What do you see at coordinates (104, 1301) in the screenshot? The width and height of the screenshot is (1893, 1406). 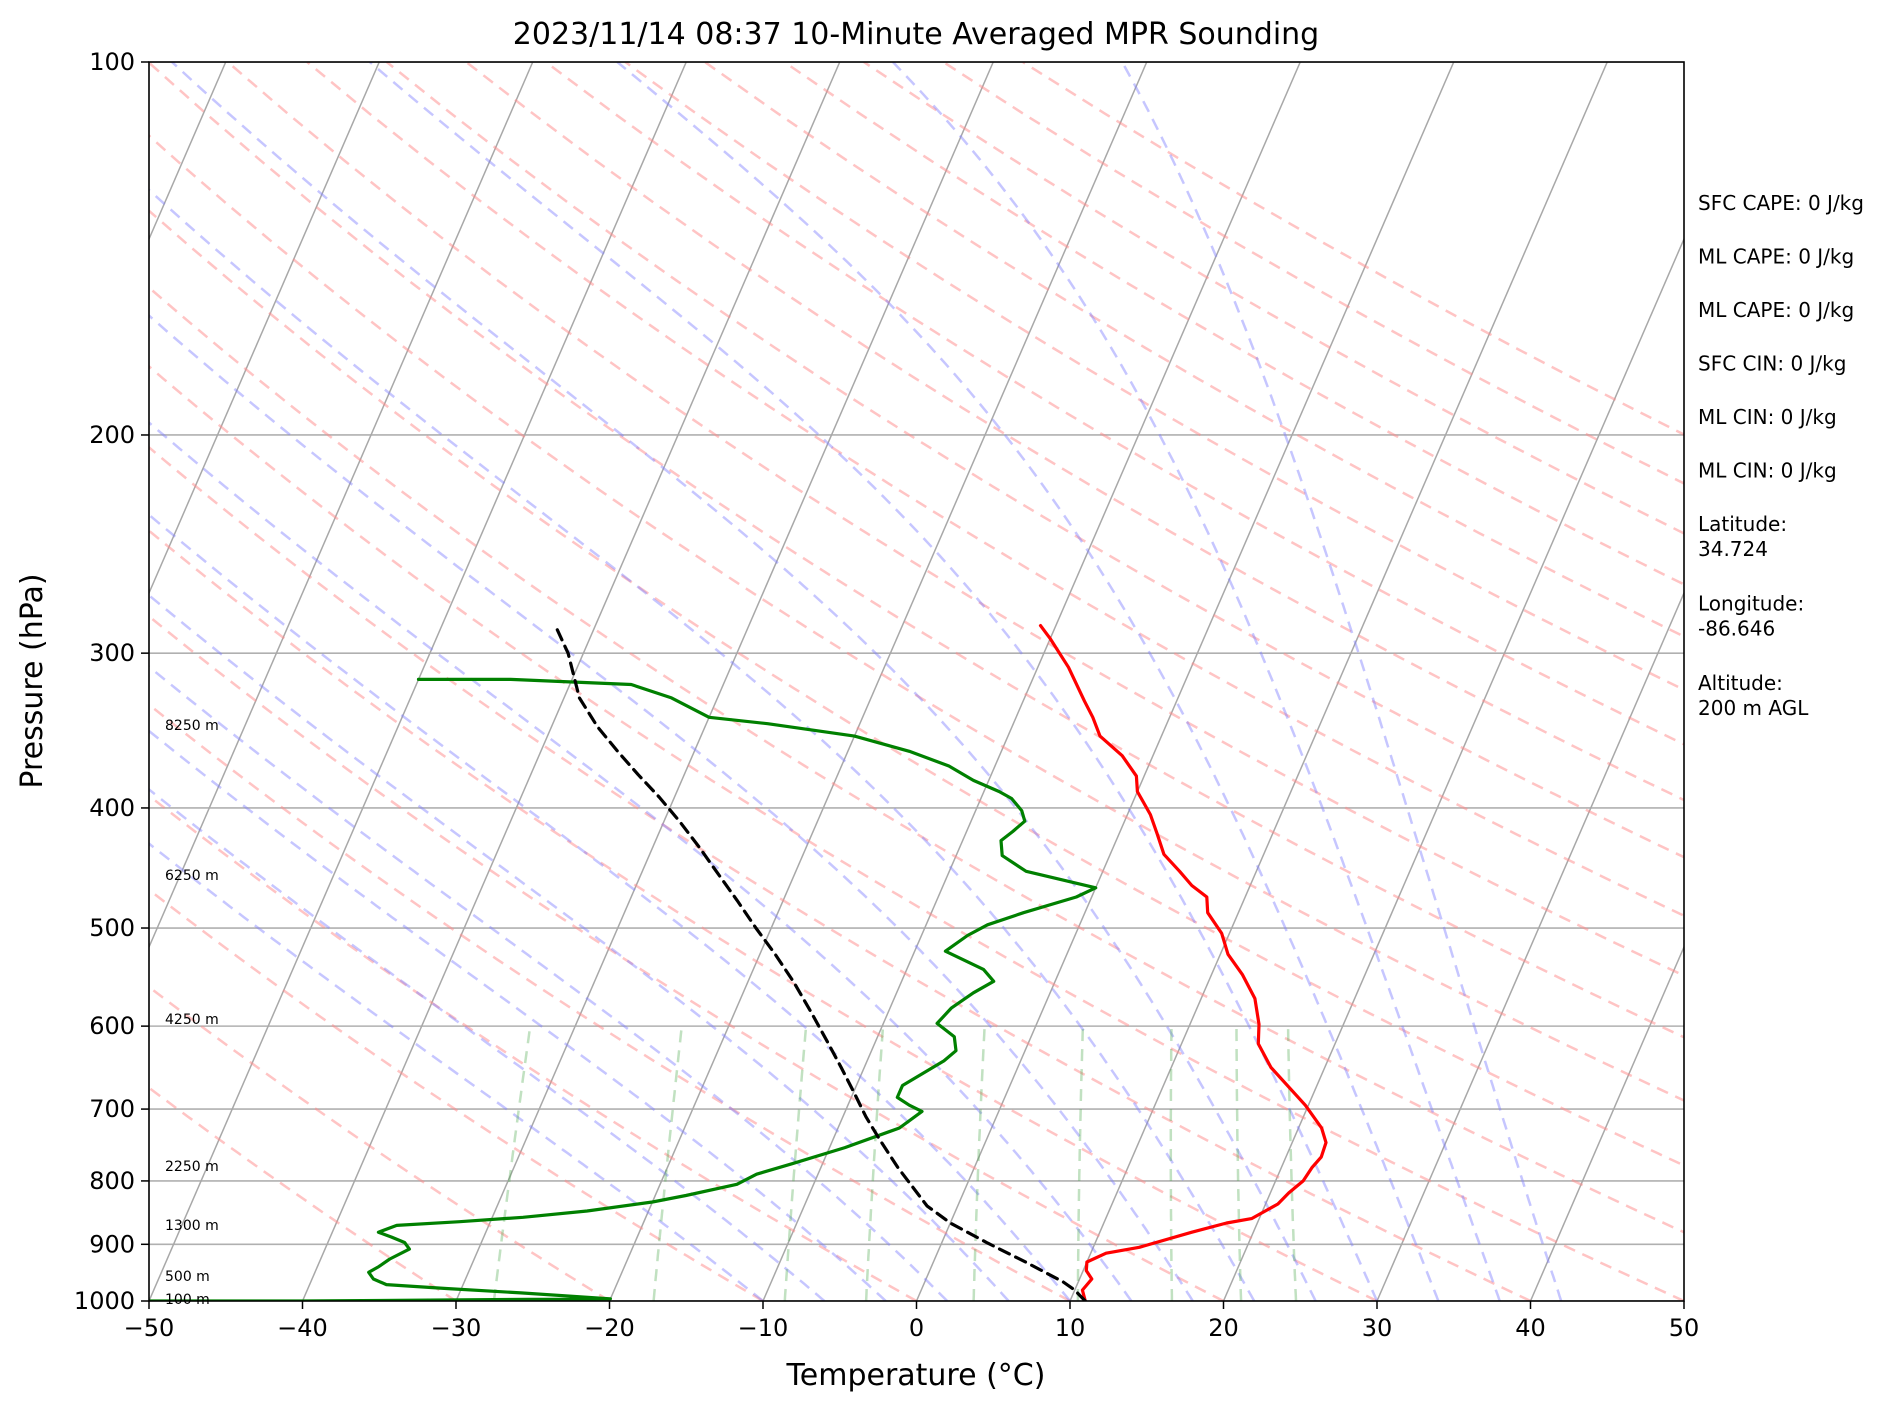 I see `y-tick-label: 1000` at bounding box center [104, 1301].